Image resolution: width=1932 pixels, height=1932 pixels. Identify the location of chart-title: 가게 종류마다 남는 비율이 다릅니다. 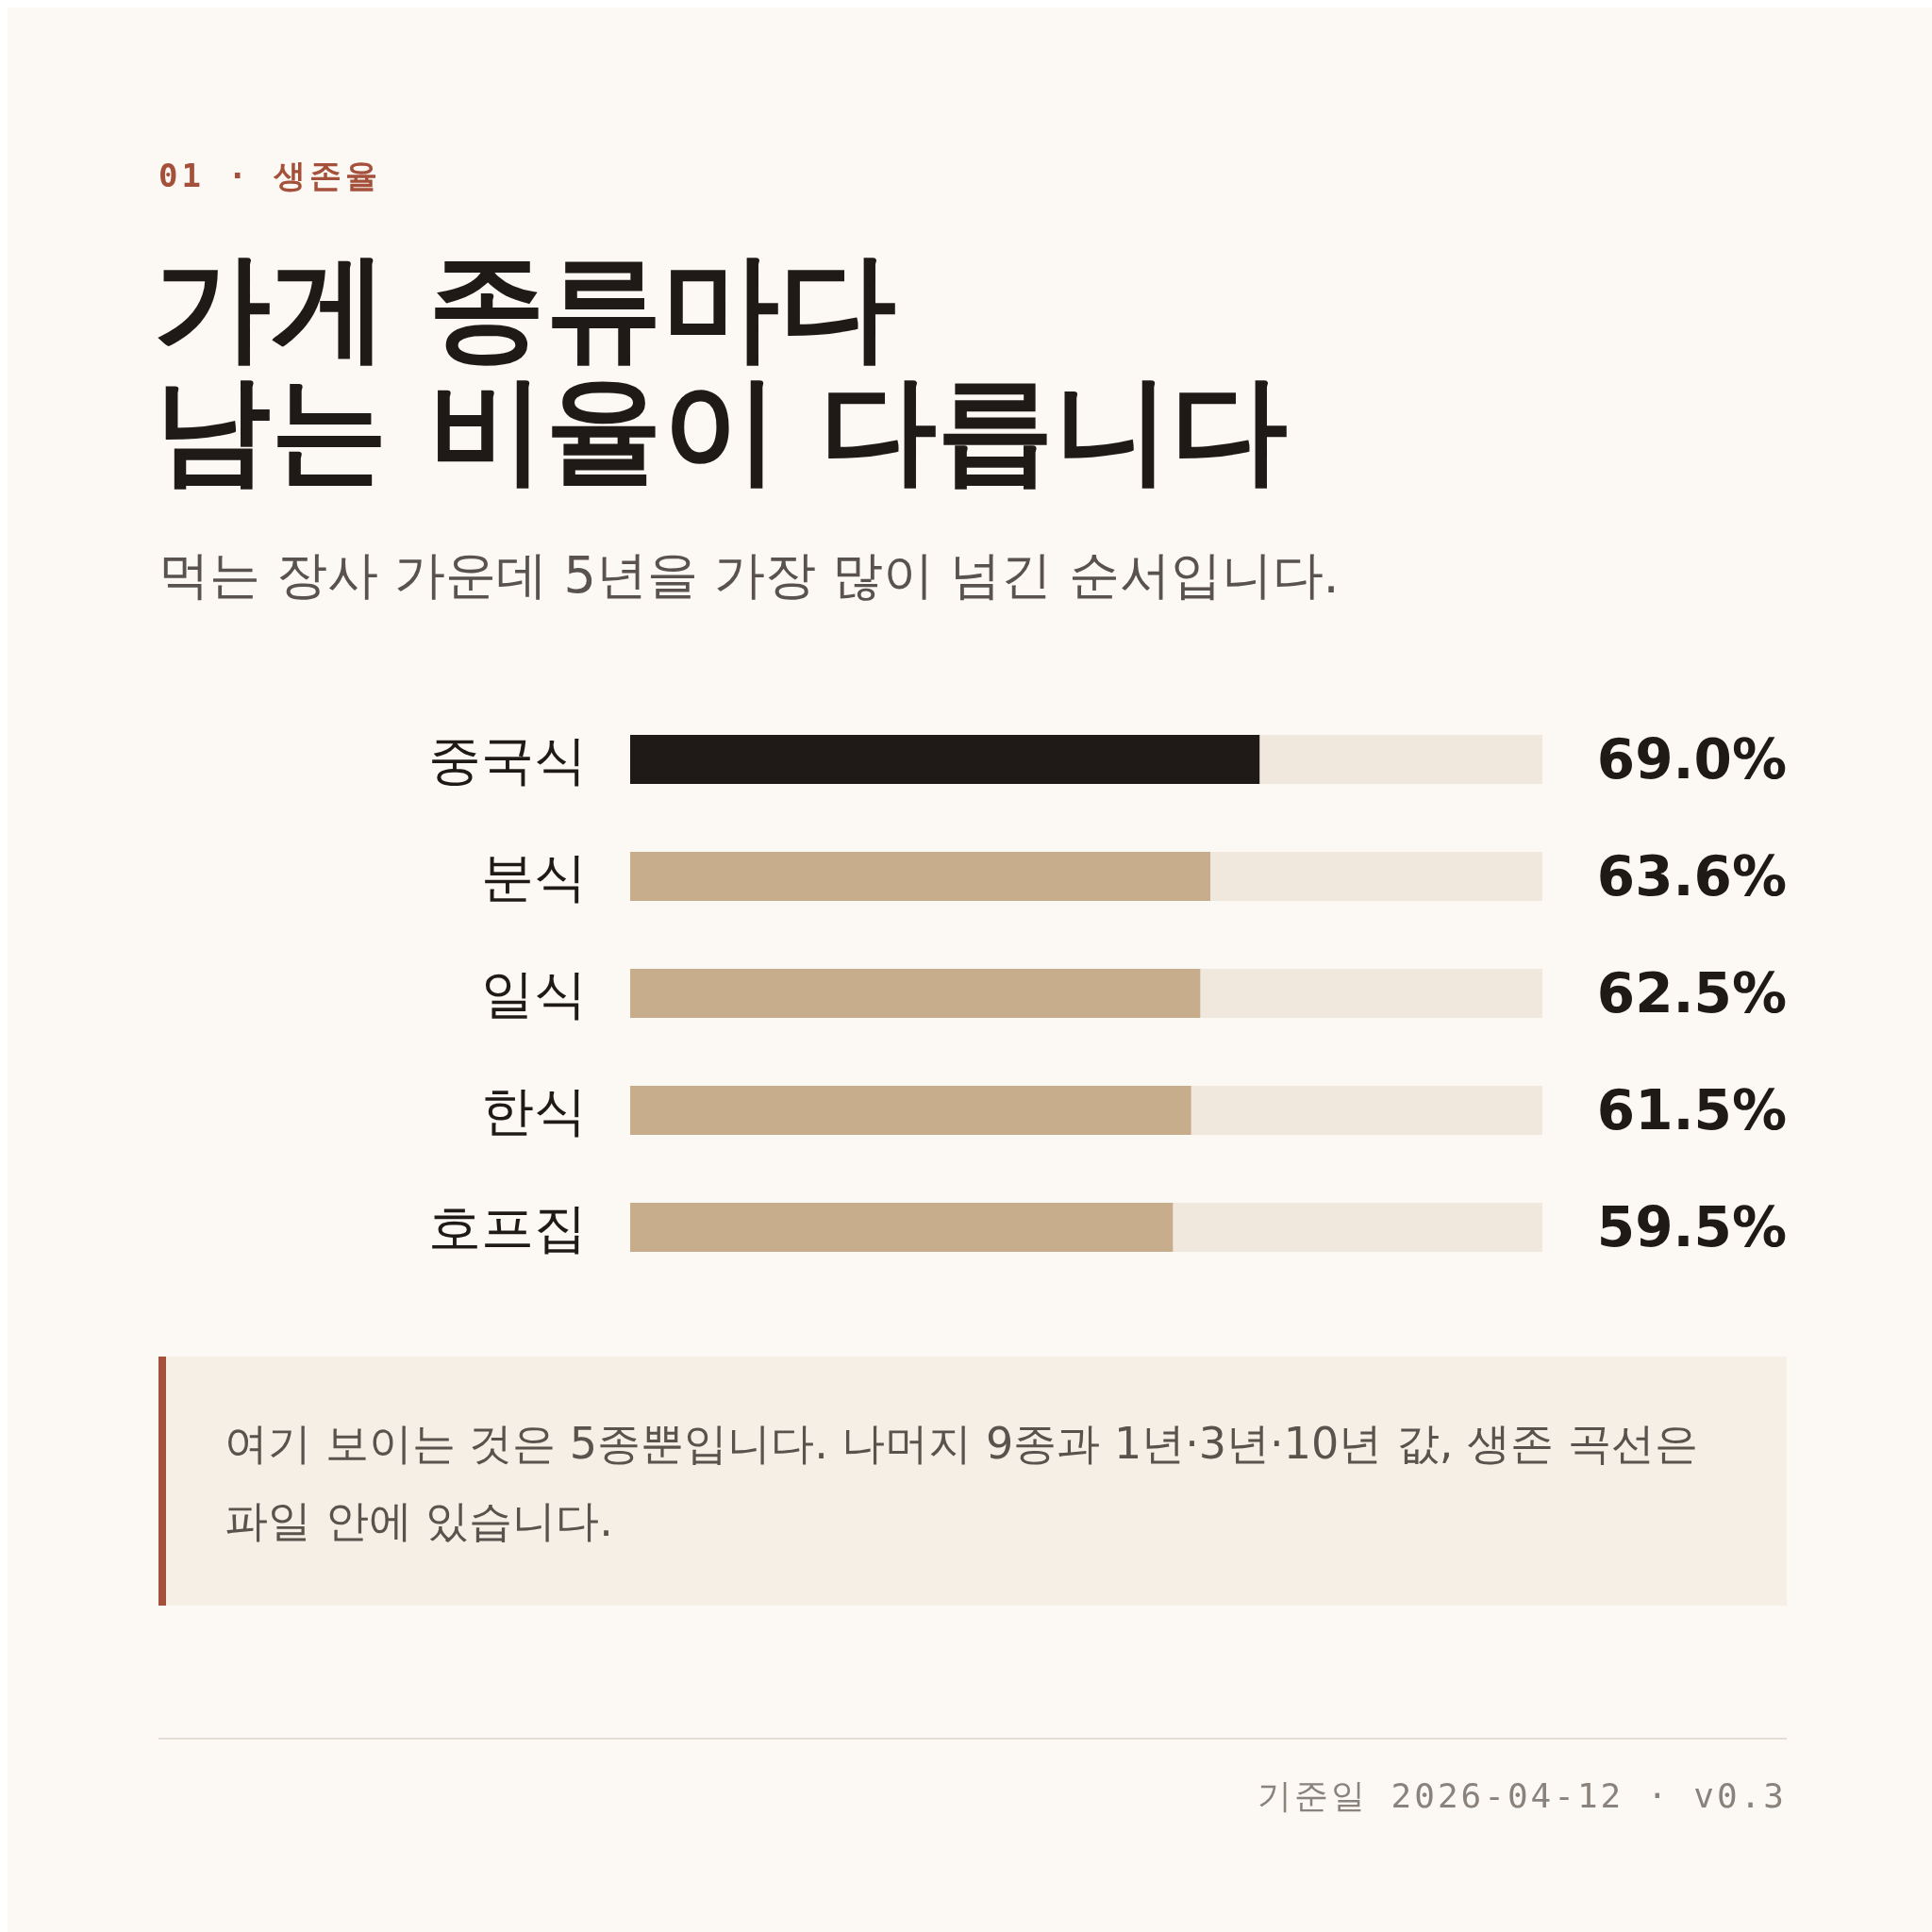
(721, 368).